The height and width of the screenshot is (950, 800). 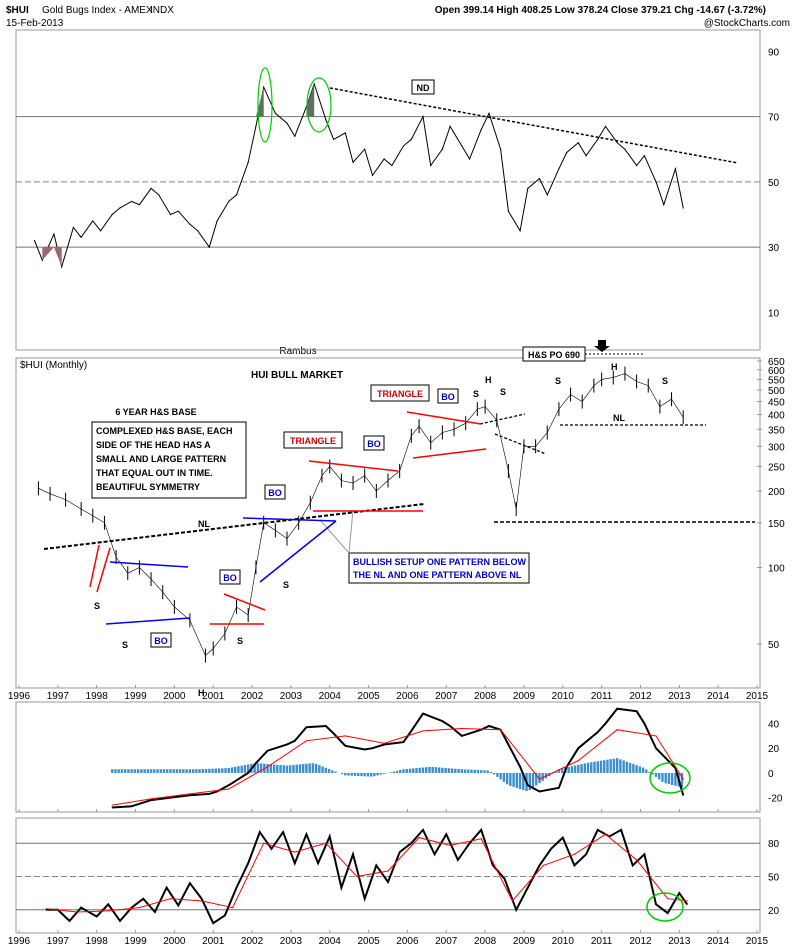 I want to click on overshoot-shade, so click(x=259, y=102).